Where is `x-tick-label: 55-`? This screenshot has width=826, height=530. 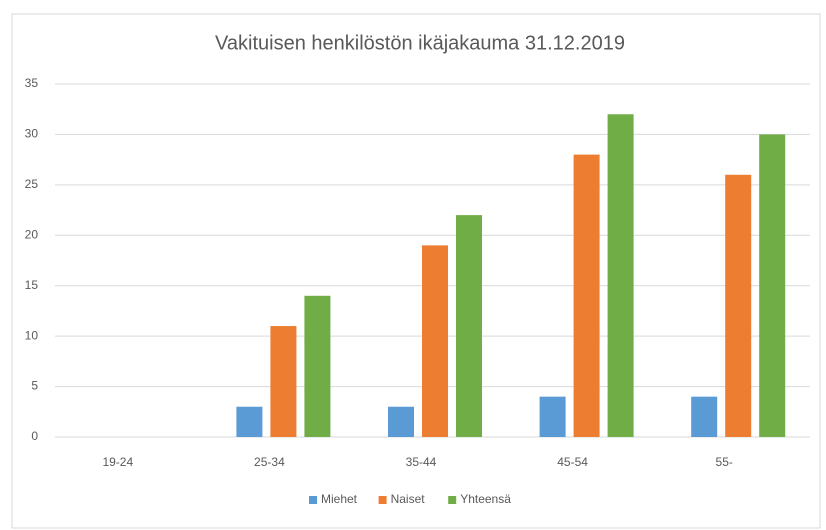 x-tick-label: 55- is located at coordinates (724, 462).